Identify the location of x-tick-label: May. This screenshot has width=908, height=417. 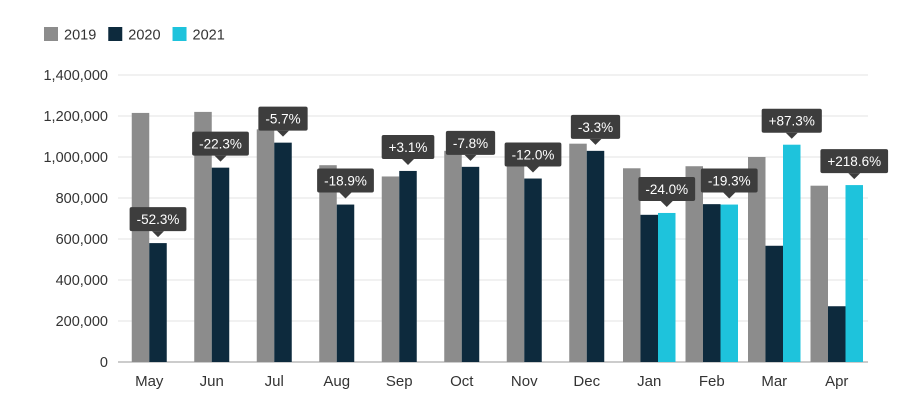
(149, 381).